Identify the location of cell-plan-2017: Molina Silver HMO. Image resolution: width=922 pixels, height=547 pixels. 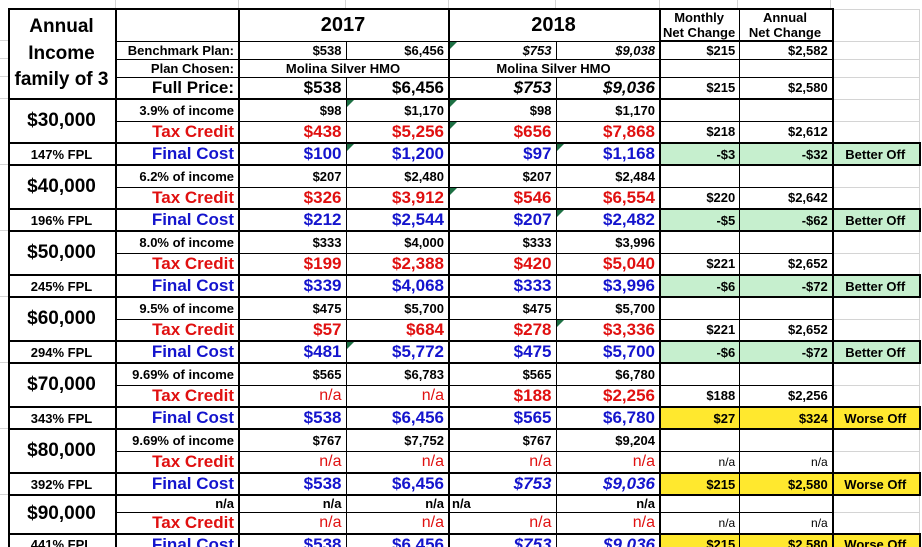
(344, 68).